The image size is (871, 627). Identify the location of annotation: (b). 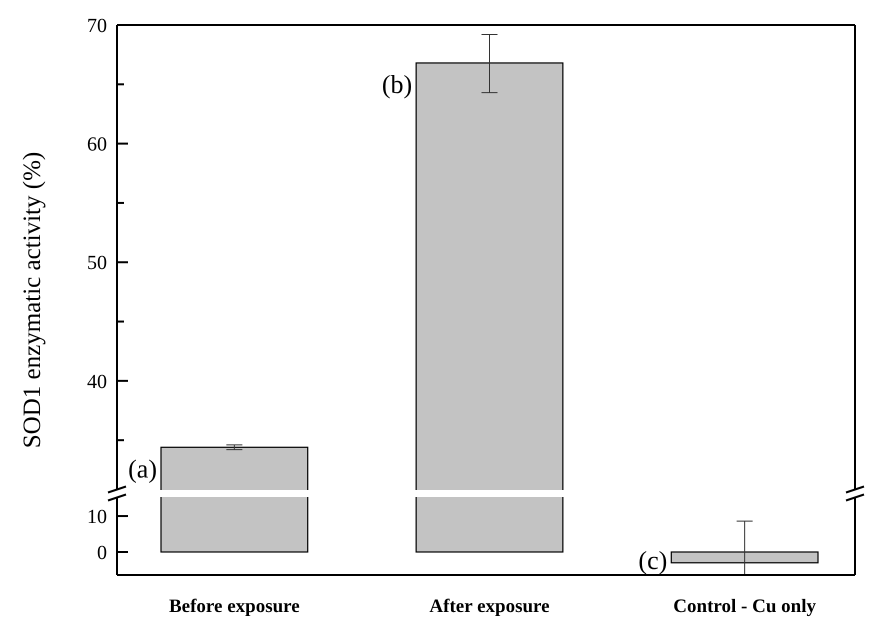
(397, 84).